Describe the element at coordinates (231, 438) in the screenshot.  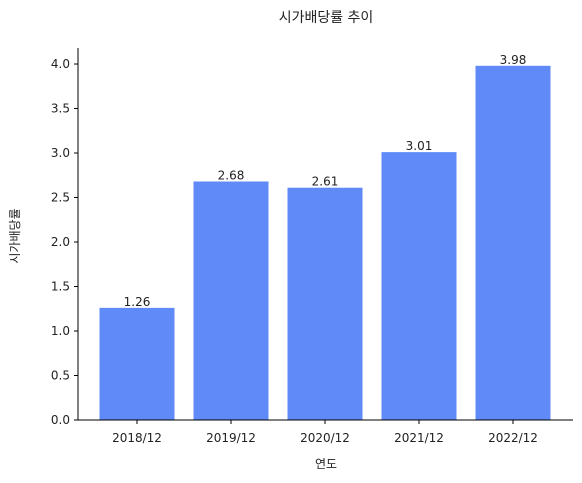
I see `x-tick-label: 2019/12` at that location.